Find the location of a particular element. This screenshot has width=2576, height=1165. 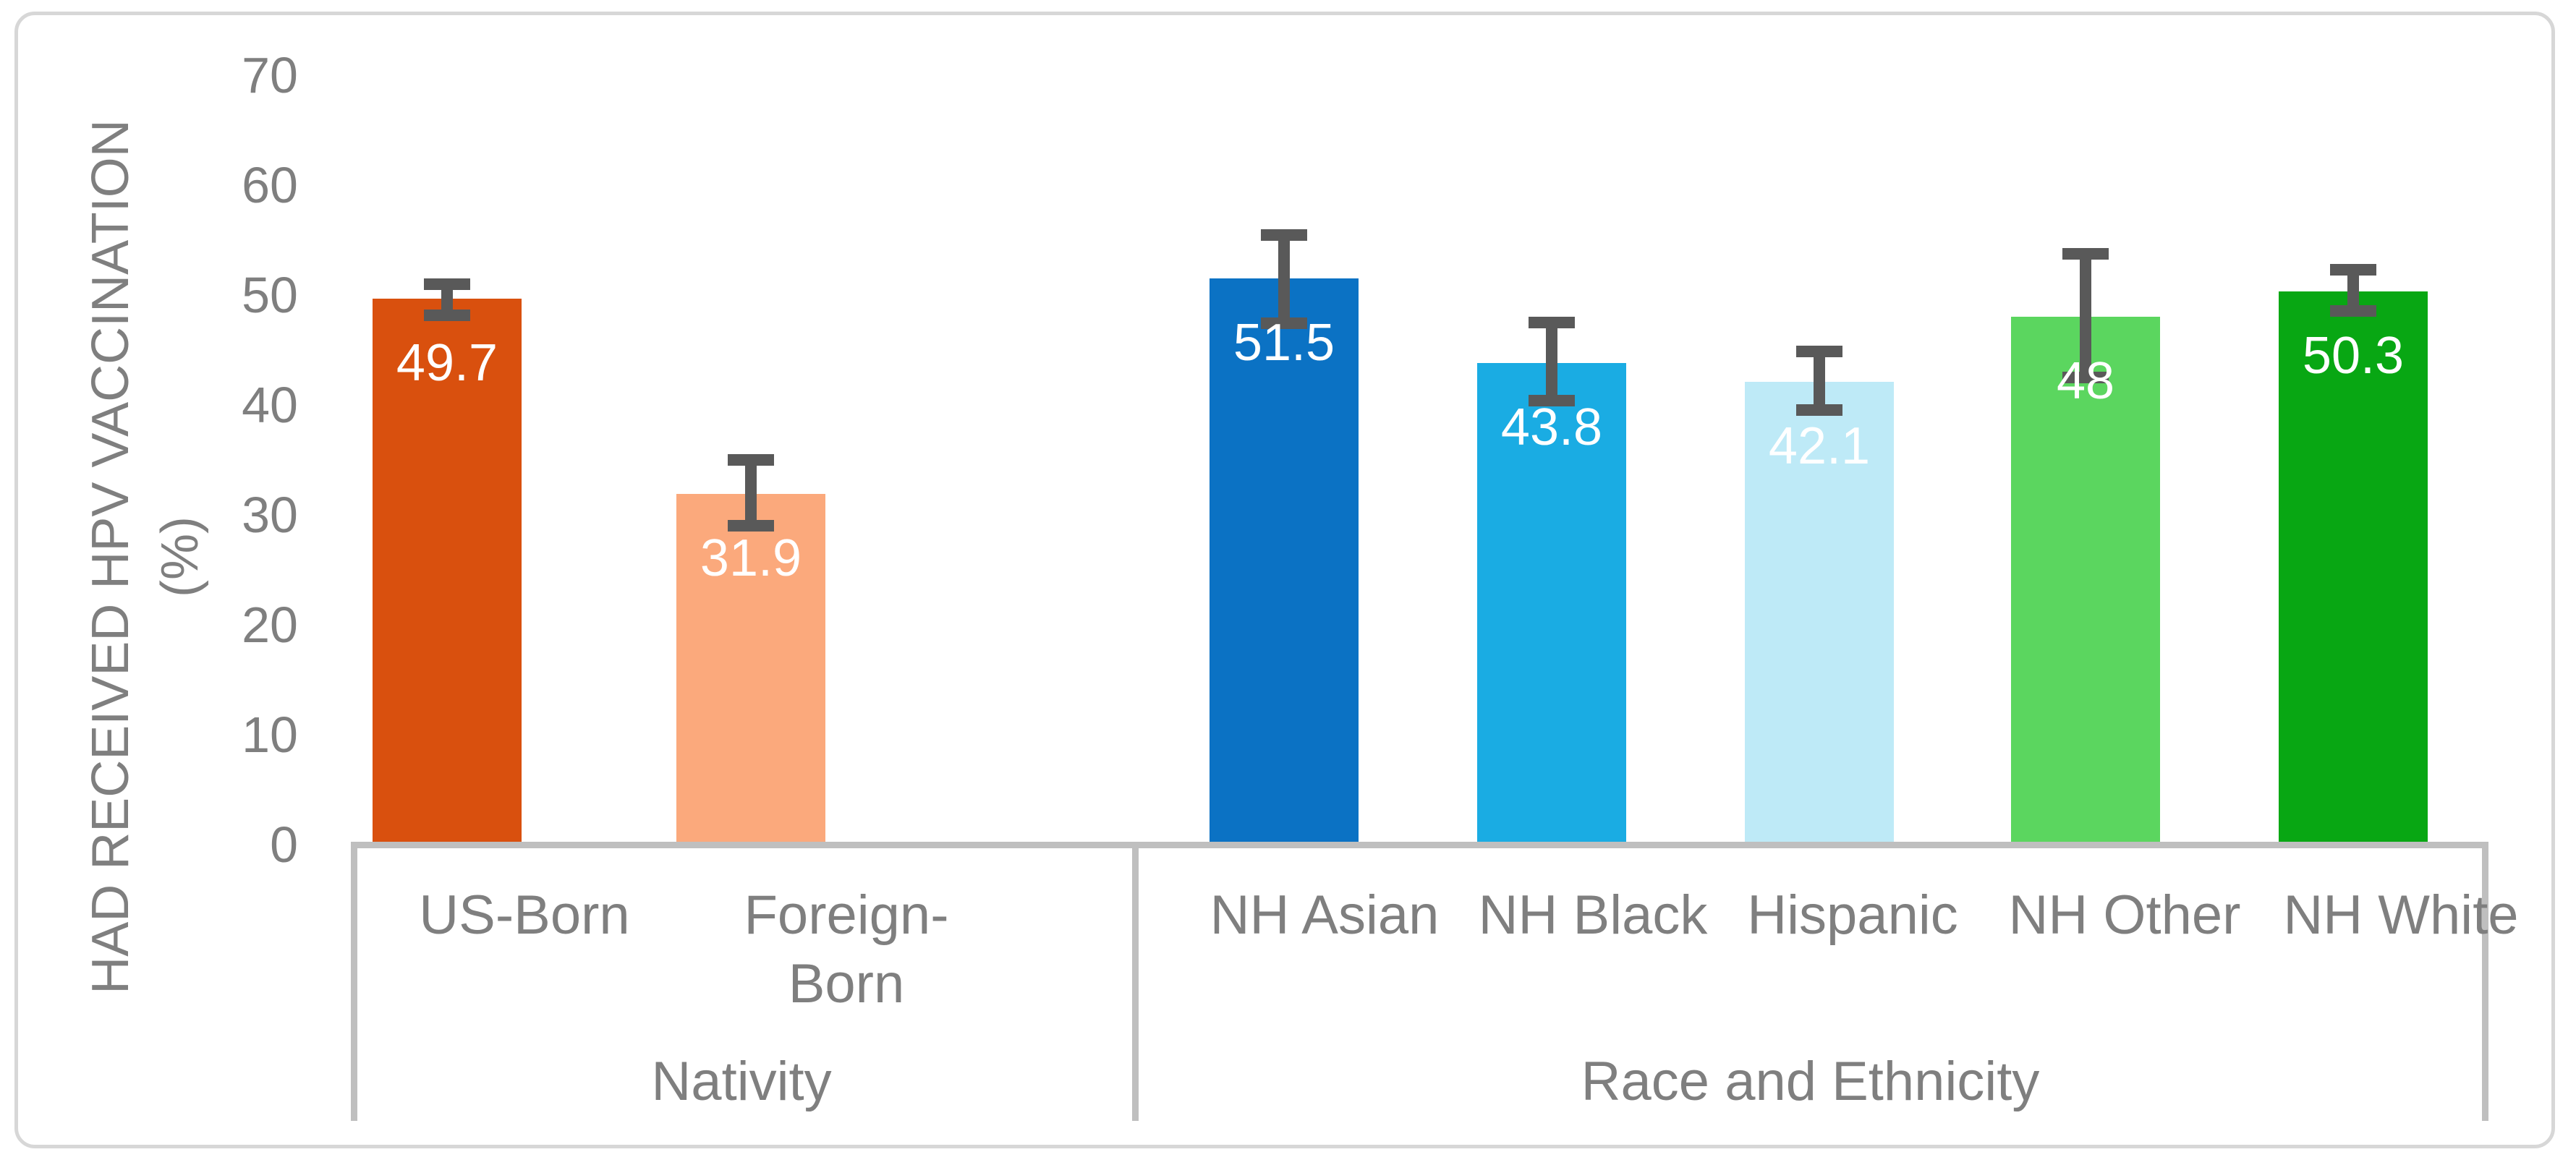

y-tick-70: 70 is located at coordinates (270, 75).